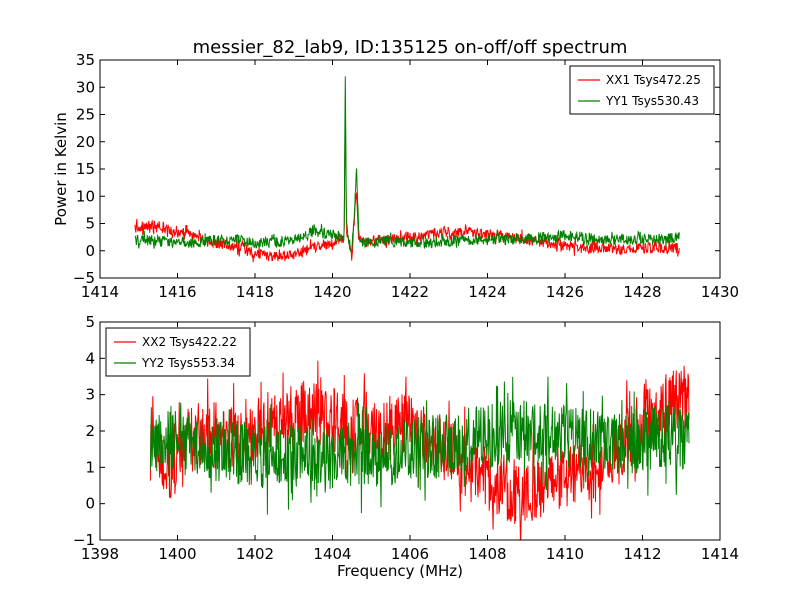 The width and height of the screenshot is (800, 600). What do you see at coordinates (85, 115) in the screenshot?
I see `y-tick-label: 25` at bounding box center [85, 115].